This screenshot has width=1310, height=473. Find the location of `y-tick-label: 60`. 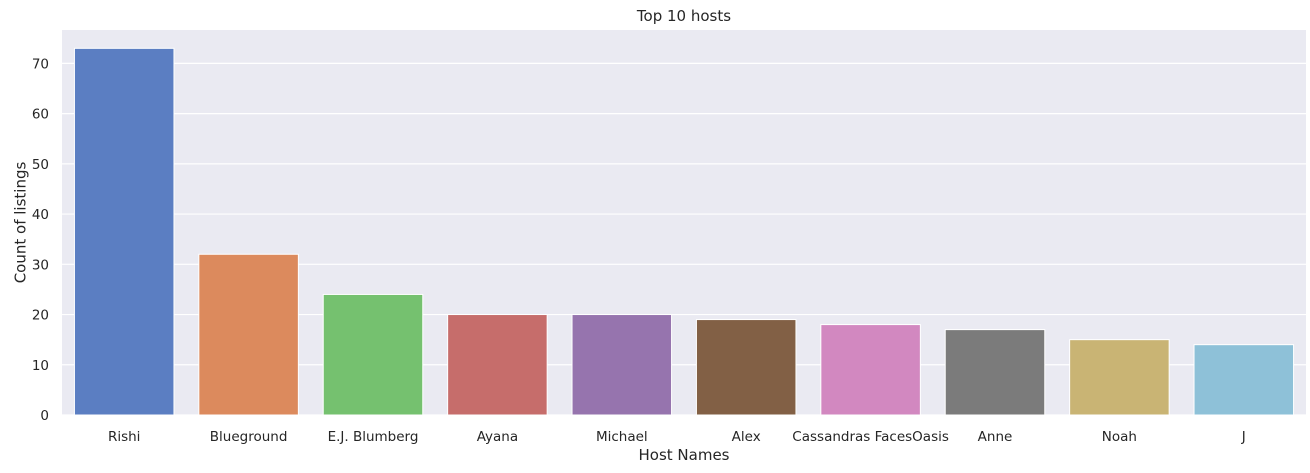

y-tick-label: 60 is located at coordinates (40, 115).